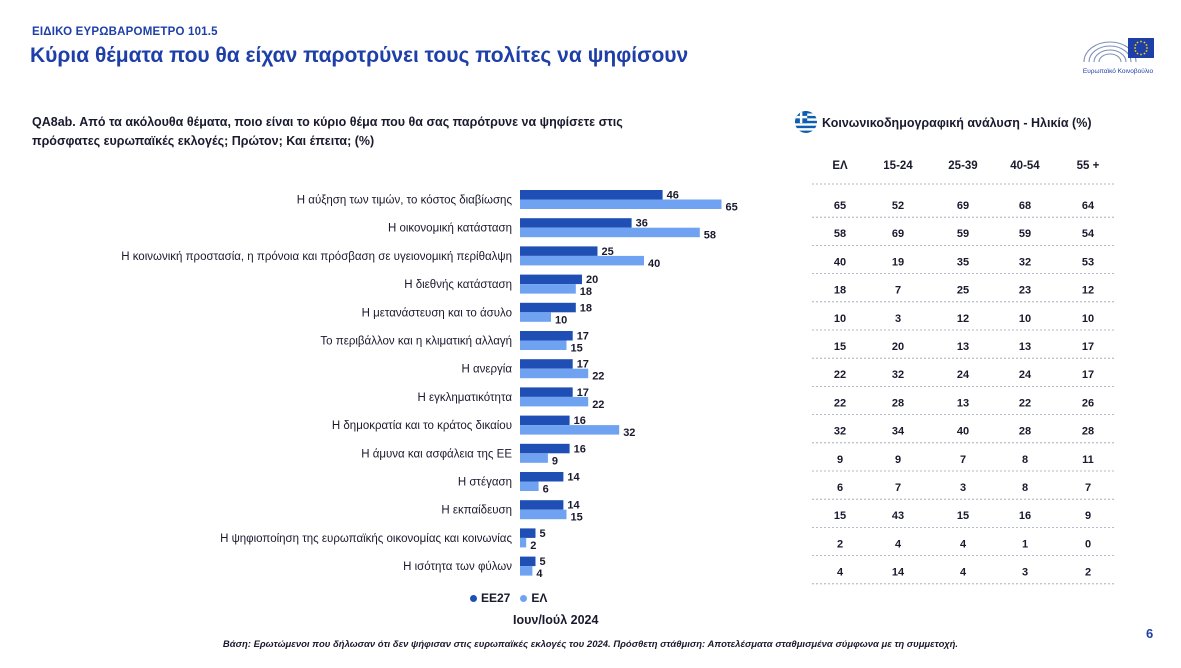  Describe the element at coordinates (1025, 166) in the screenshot. I see `table-column-header: 40-54` at that location.